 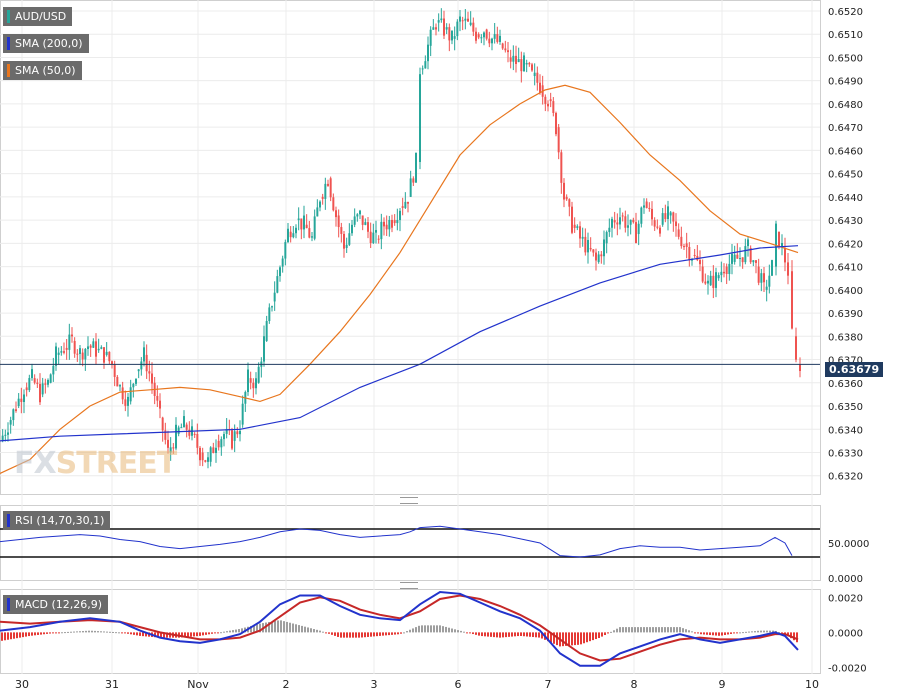 I want to click on x-tick-label: 3, so click(x=374, y=684).